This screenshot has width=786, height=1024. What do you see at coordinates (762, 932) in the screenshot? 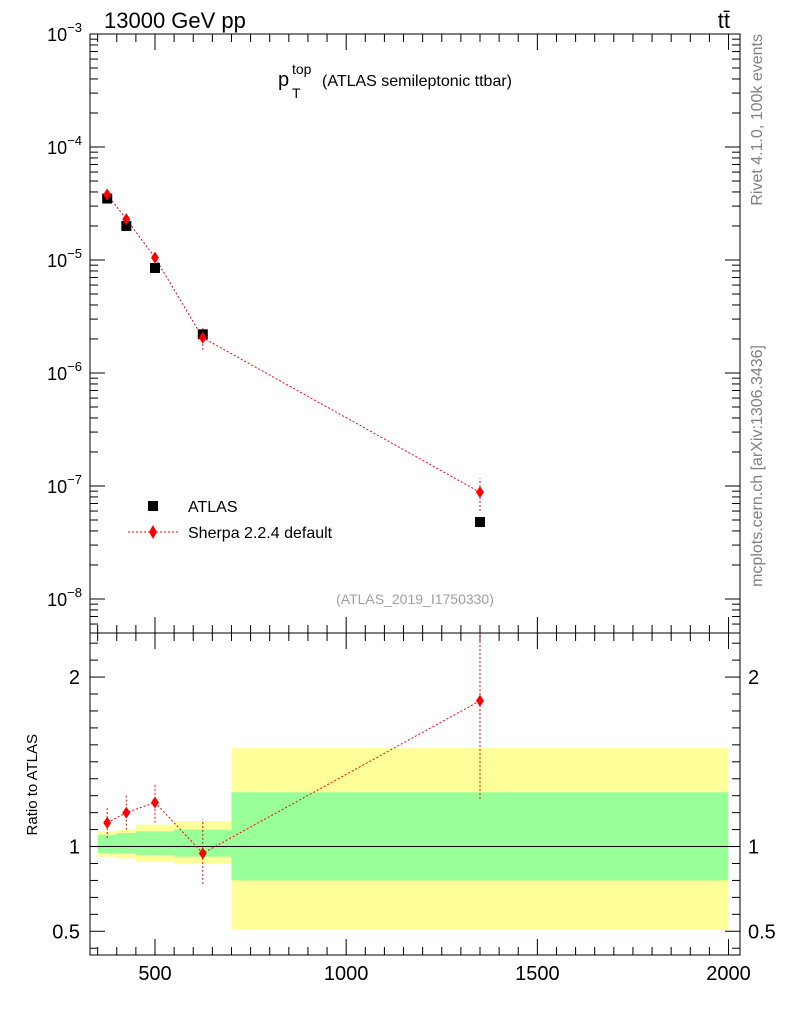
I see `ratio-y-tick-label-right: 0.5` at bounding box center [762, 932].